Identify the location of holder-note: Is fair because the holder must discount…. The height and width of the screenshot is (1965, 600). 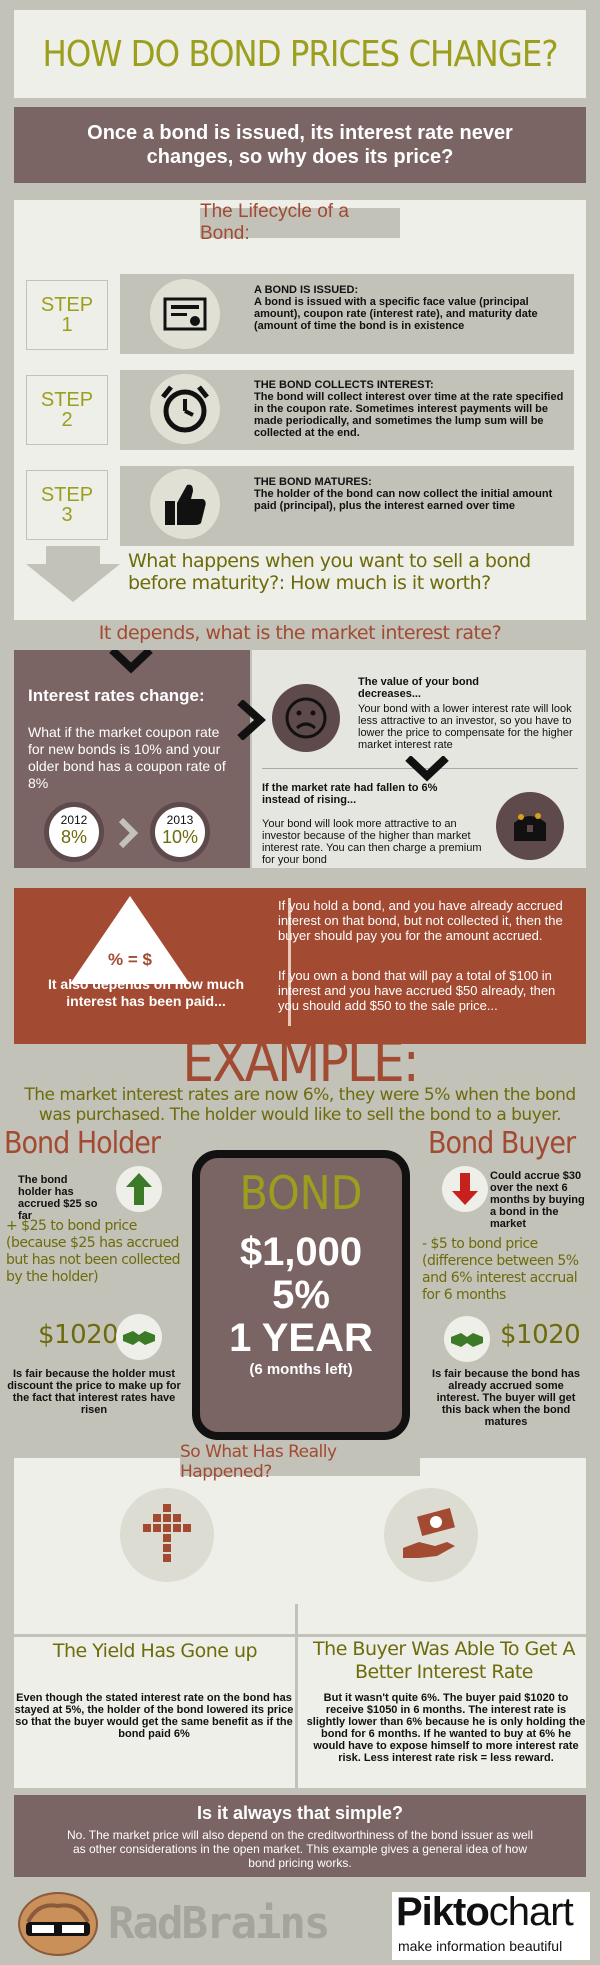
(94, 1392).